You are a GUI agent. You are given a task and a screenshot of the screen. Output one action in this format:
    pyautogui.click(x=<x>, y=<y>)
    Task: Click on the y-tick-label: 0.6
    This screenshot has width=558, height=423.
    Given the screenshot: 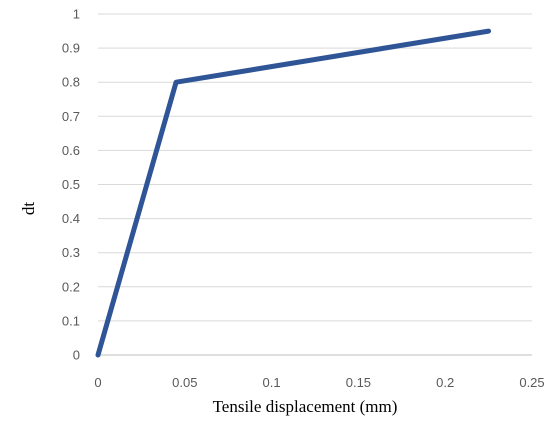 What is the action you would take?
    pyautogui.click(x=71, y=150)
    